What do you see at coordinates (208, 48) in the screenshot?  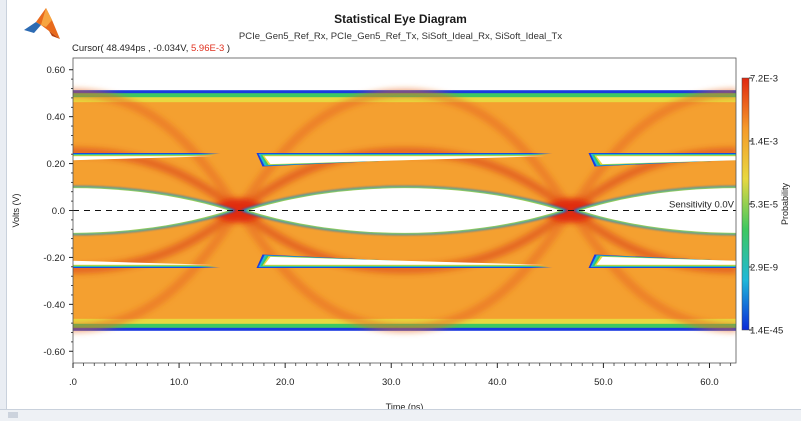 I see `cursor-probability-value: 5.96E-3` at bounding box center [208, 48].